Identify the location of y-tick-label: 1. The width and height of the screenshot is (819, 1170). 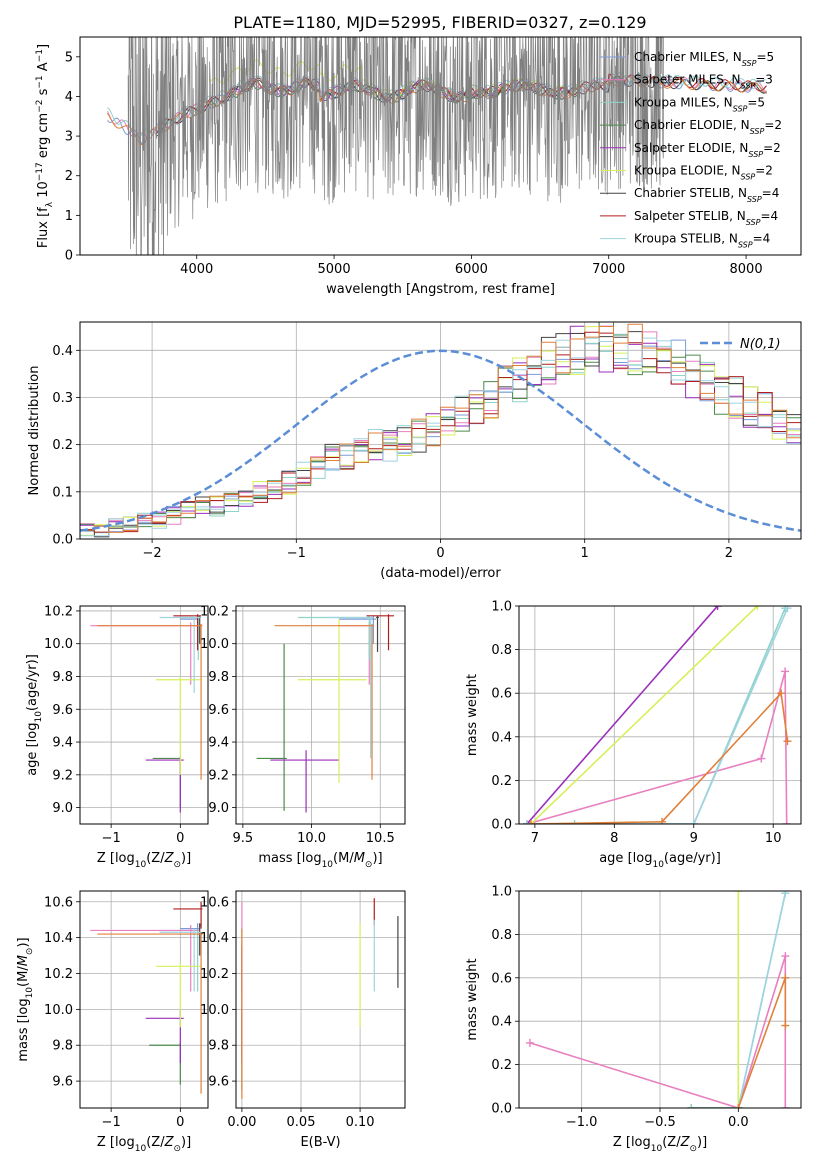
(69, 216).